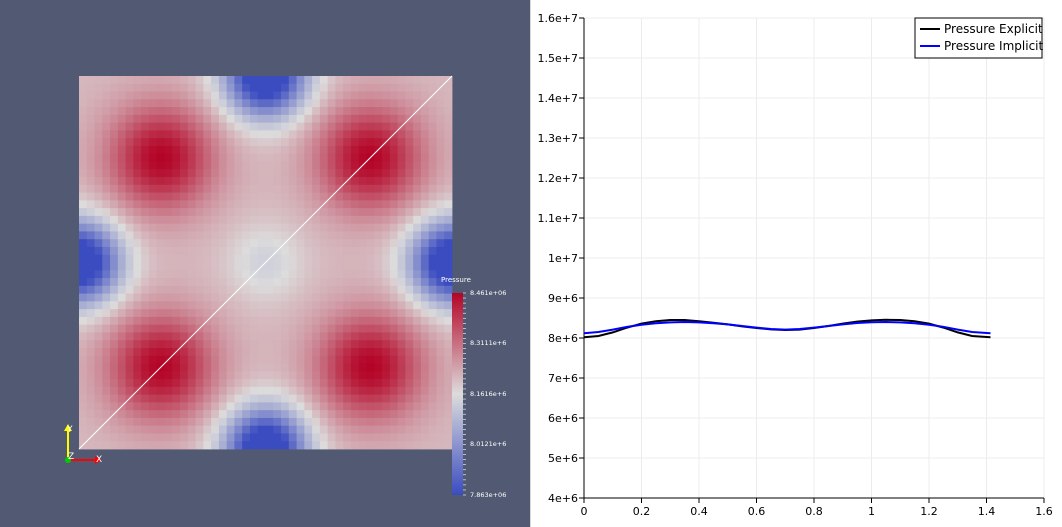 This screenshot has width=1062, height=527. Describe the element at coordinates (979, 38) in the screenshot. I see `chart-legend: Pressure Explicit Pressure Implicit` at that location.